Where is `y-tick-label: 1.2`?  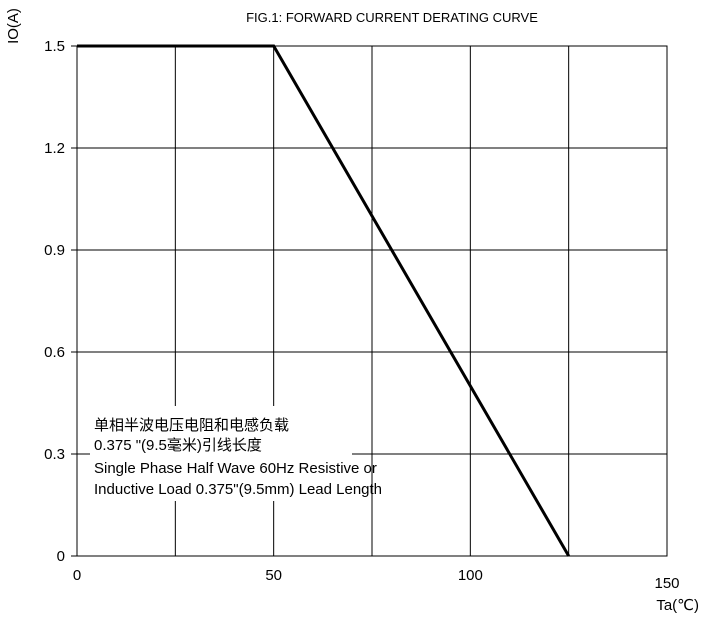 y-tick-label: 1.2 is located at coordinates (54, 148).